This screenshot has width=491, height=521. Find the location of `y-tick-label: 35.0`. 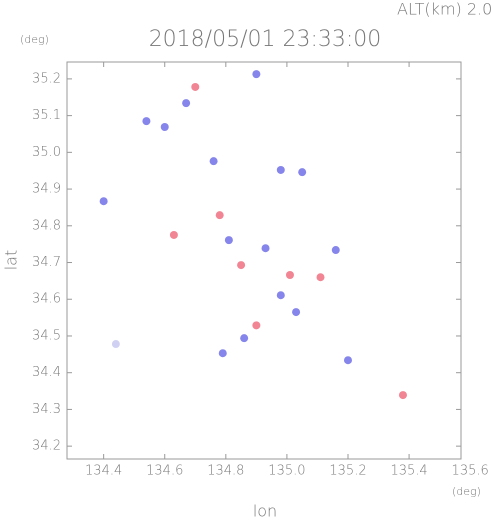

y-tick-label: 35.0 is located at coordinates (46, 152).